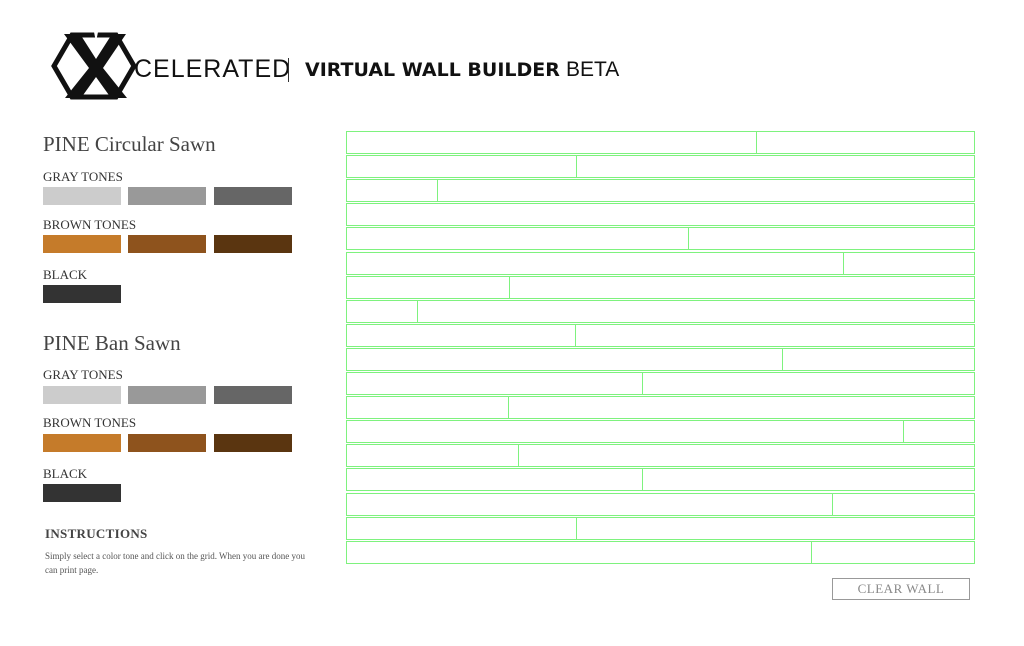 The height and width of the screenshot is (646, 1024). I want to click on header-divider, so click(288, 70).